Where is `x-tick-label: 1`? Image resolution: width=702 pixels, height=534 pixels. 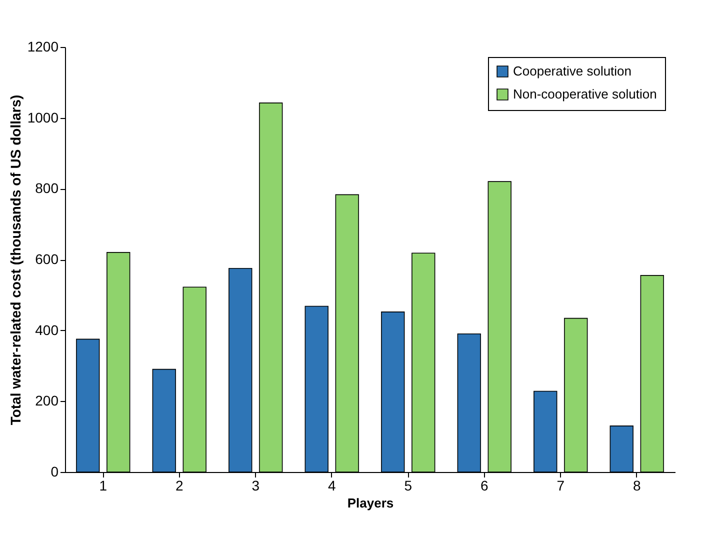
x-tick-label: 1 is located at coordinates (103, 486).